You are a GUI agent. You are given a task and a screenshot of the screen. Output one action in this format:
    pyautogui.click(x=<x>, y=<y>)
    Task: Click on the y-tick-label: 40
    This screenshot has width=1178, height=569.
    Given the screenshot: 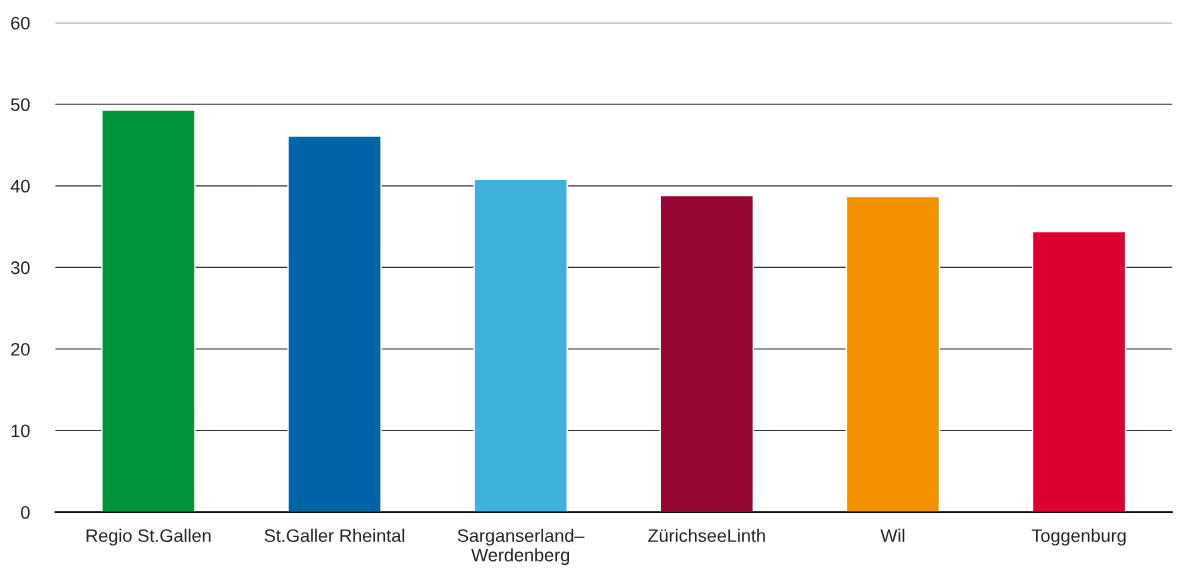 What is the action you would take?
    pyautogui.click(x=20, y=186)
    